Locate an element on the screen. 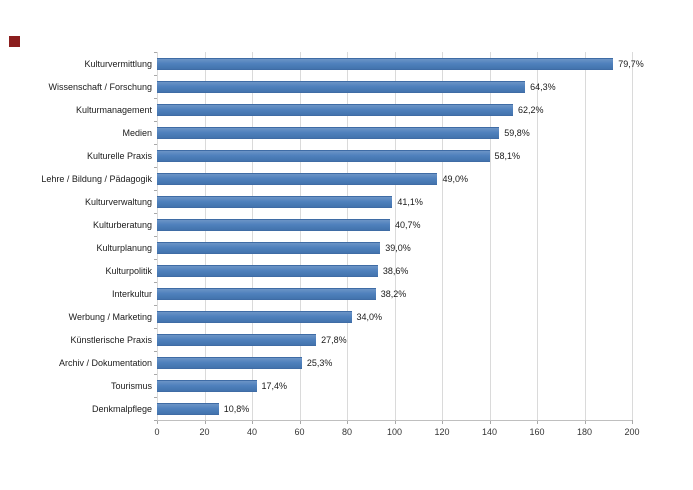 The height and width of the screenshot is (490, 693). category-label: Tourismus is located at coordinates (131, 385).